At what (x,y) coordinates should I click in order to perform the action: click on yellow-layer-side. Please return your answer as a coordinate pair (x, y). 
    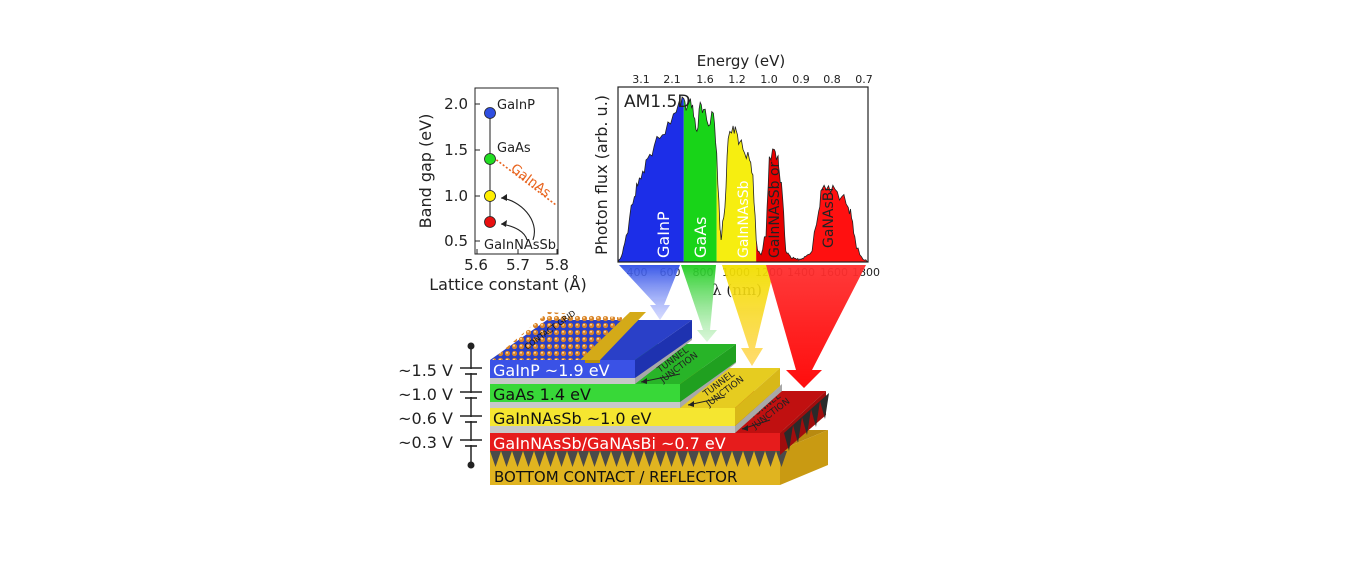
    Looking at the image, I should click on (757, 397).